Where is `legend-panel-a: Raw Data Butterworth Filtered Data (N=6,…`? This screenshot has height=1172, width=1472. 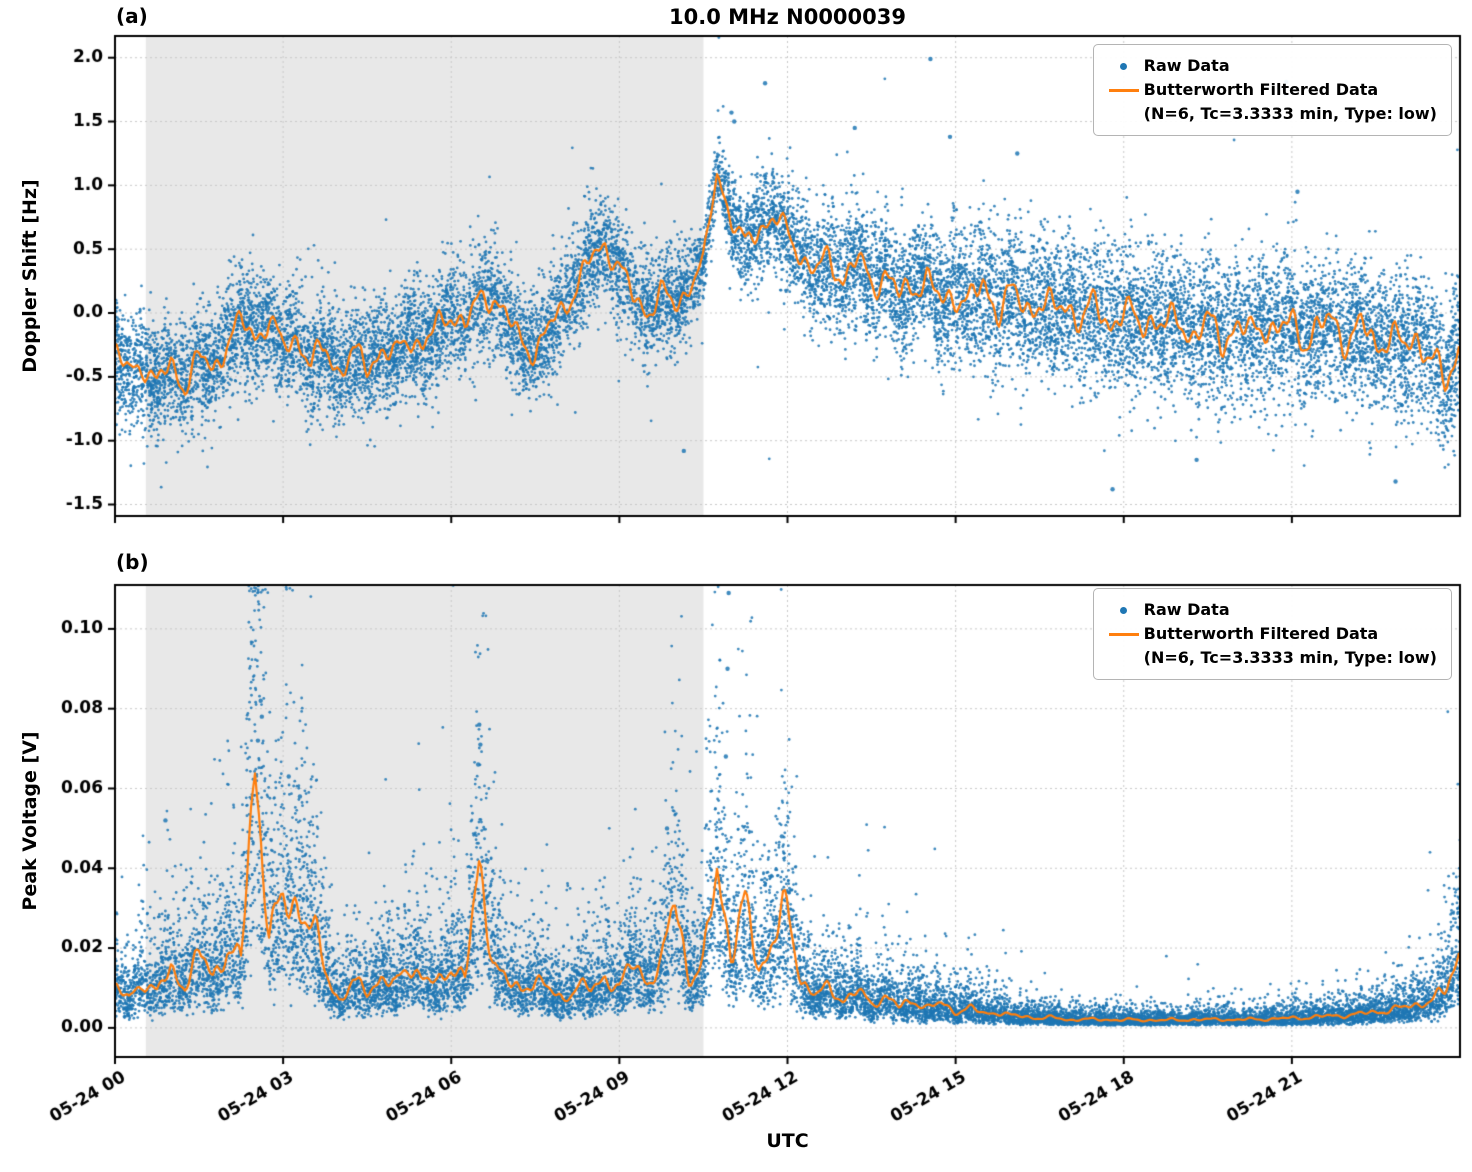 legend-panel-a: Raw Data Butterworth Filtered Data (N=6,… is located at coordinates (1272, 90).